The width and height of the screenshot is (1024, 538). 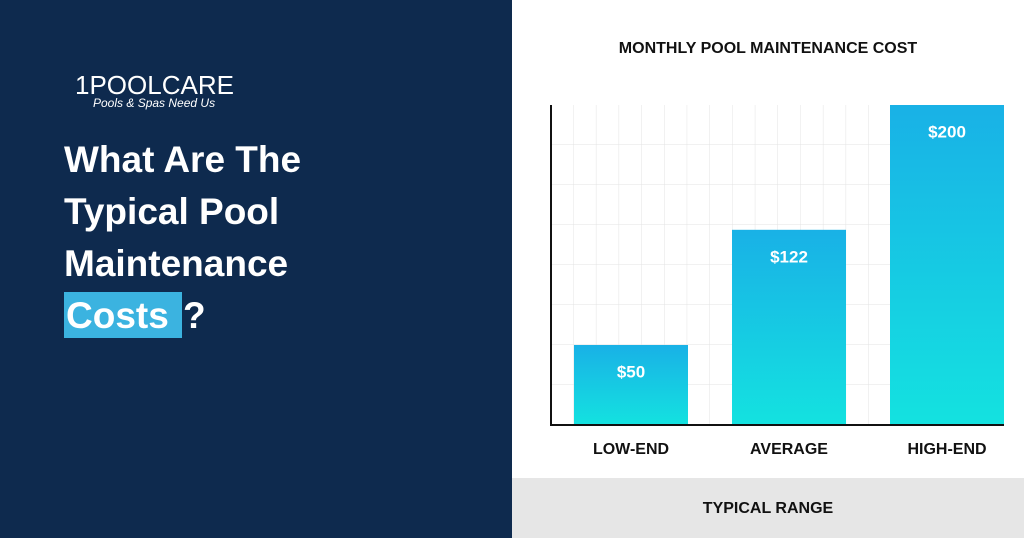 I want to click on headline-line: Maintenance, so click(x=176, y=263).